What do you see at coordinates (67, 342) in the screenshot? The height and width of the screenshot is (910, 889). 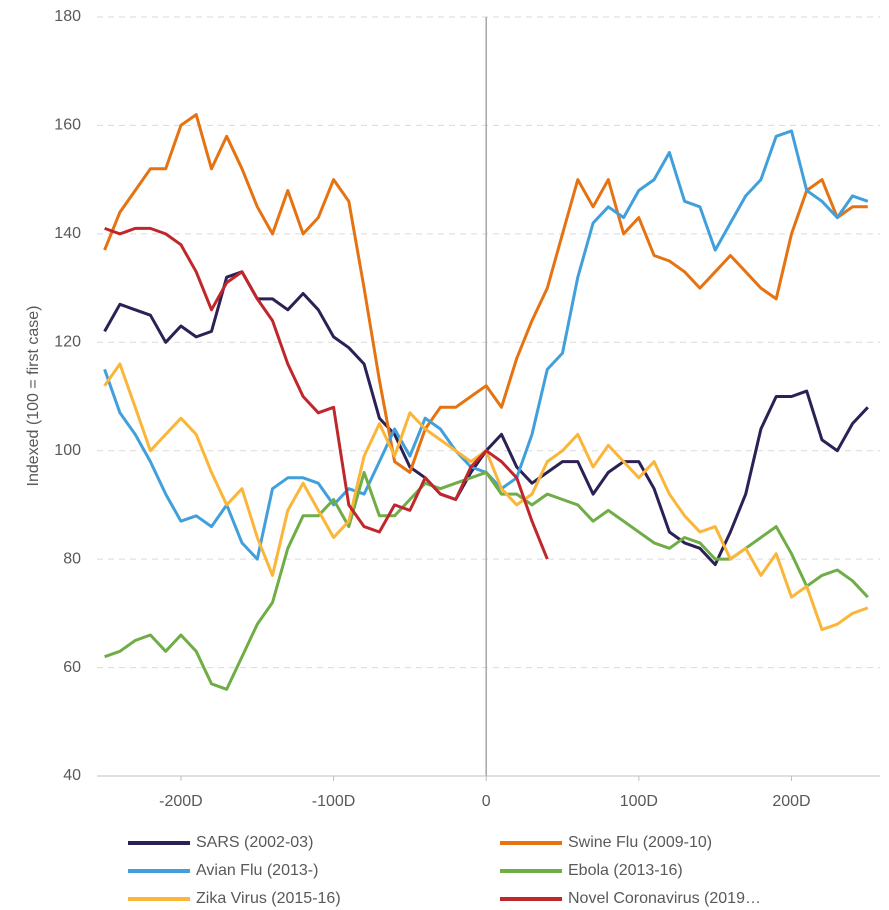 I see `y-tick-label: 120` at bounding box center [67, 342].